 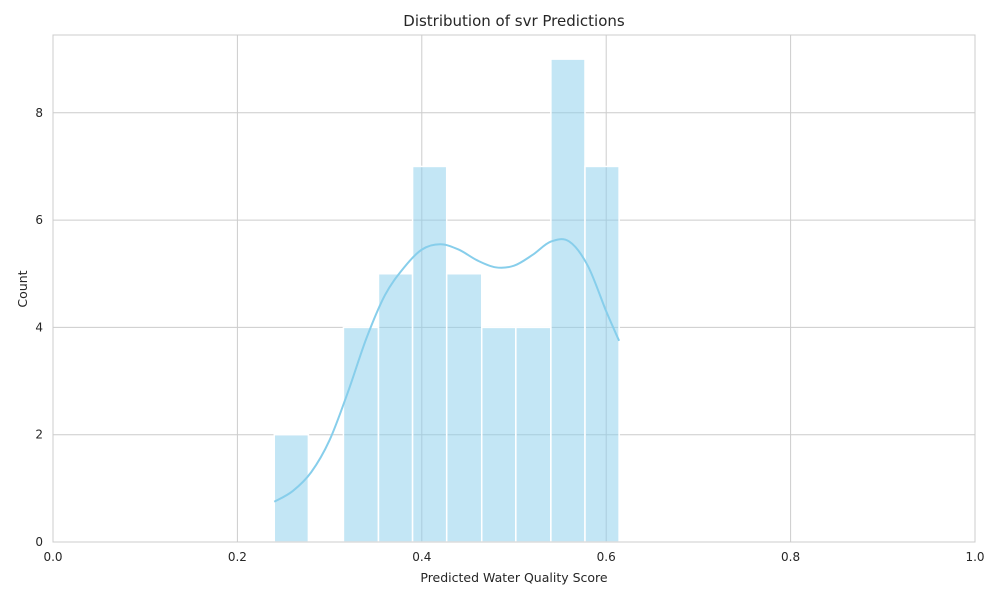 I want to click on y-tick-label: 6, so click(x=39, y=220).